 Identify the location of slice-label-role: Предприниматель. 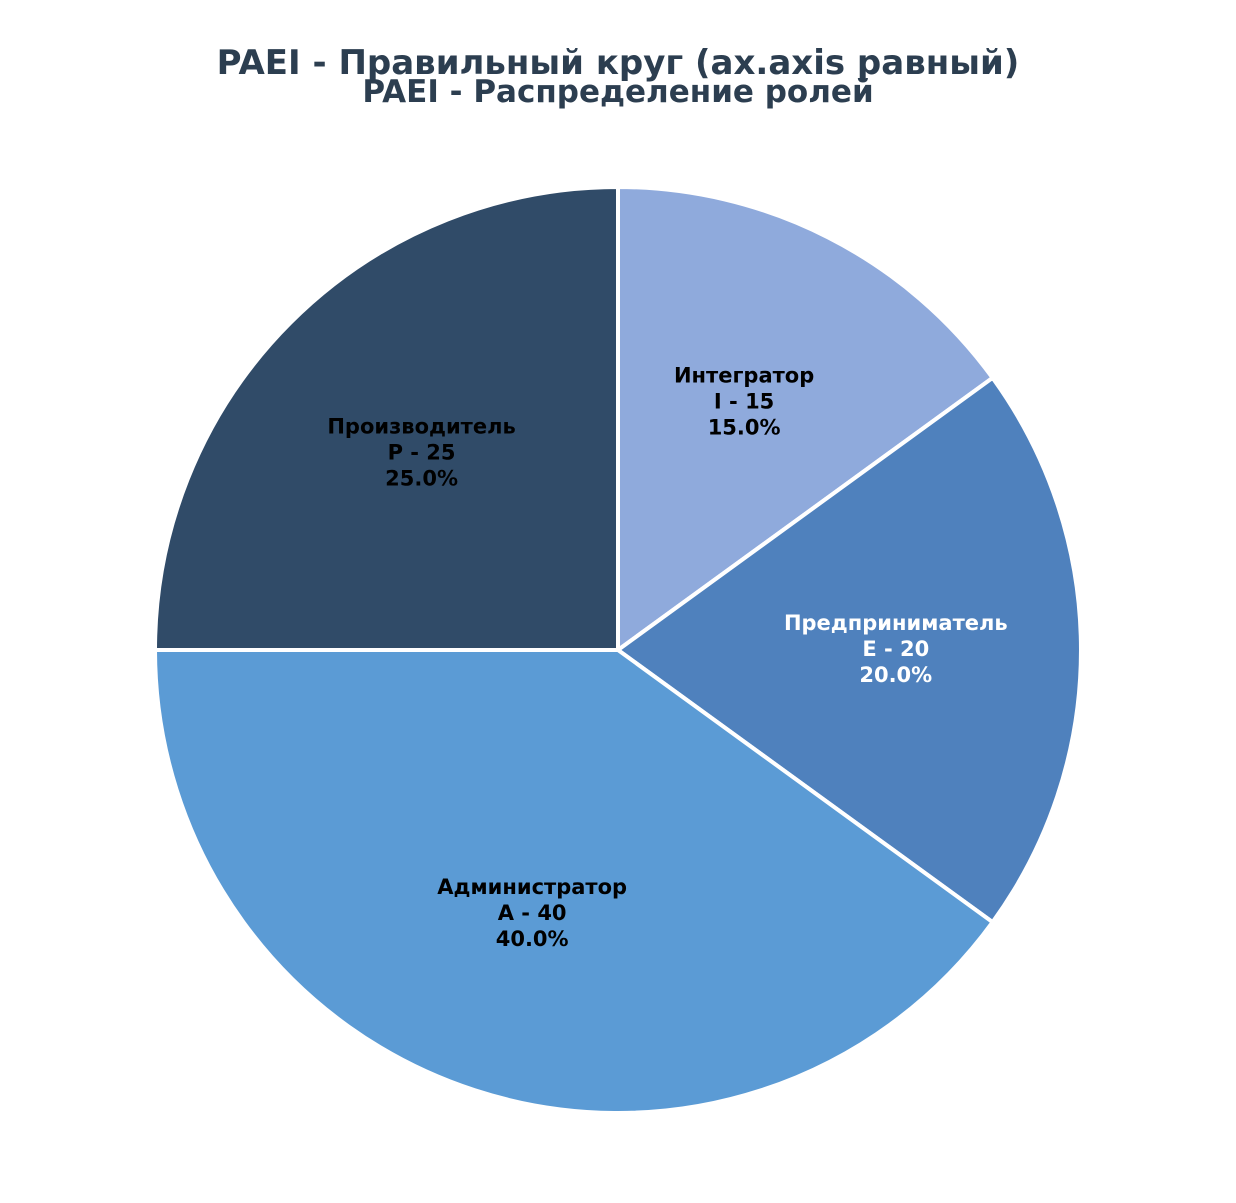
(896, 623).